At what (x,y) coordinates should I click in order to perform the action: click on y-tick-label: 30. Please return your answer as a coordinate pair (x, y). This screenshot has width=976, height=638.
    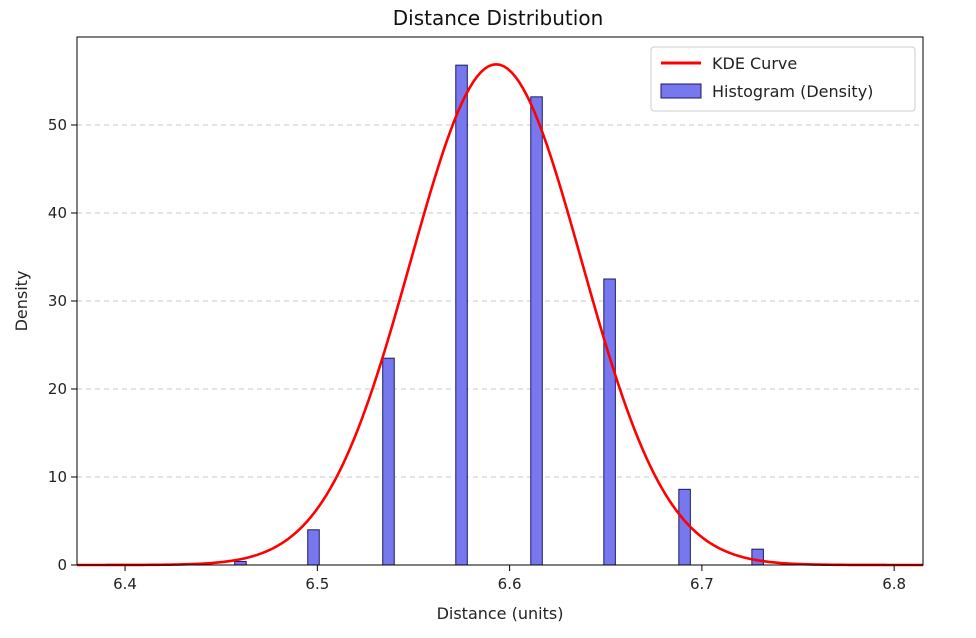
    Looking at the image, I should click on (57, 301).